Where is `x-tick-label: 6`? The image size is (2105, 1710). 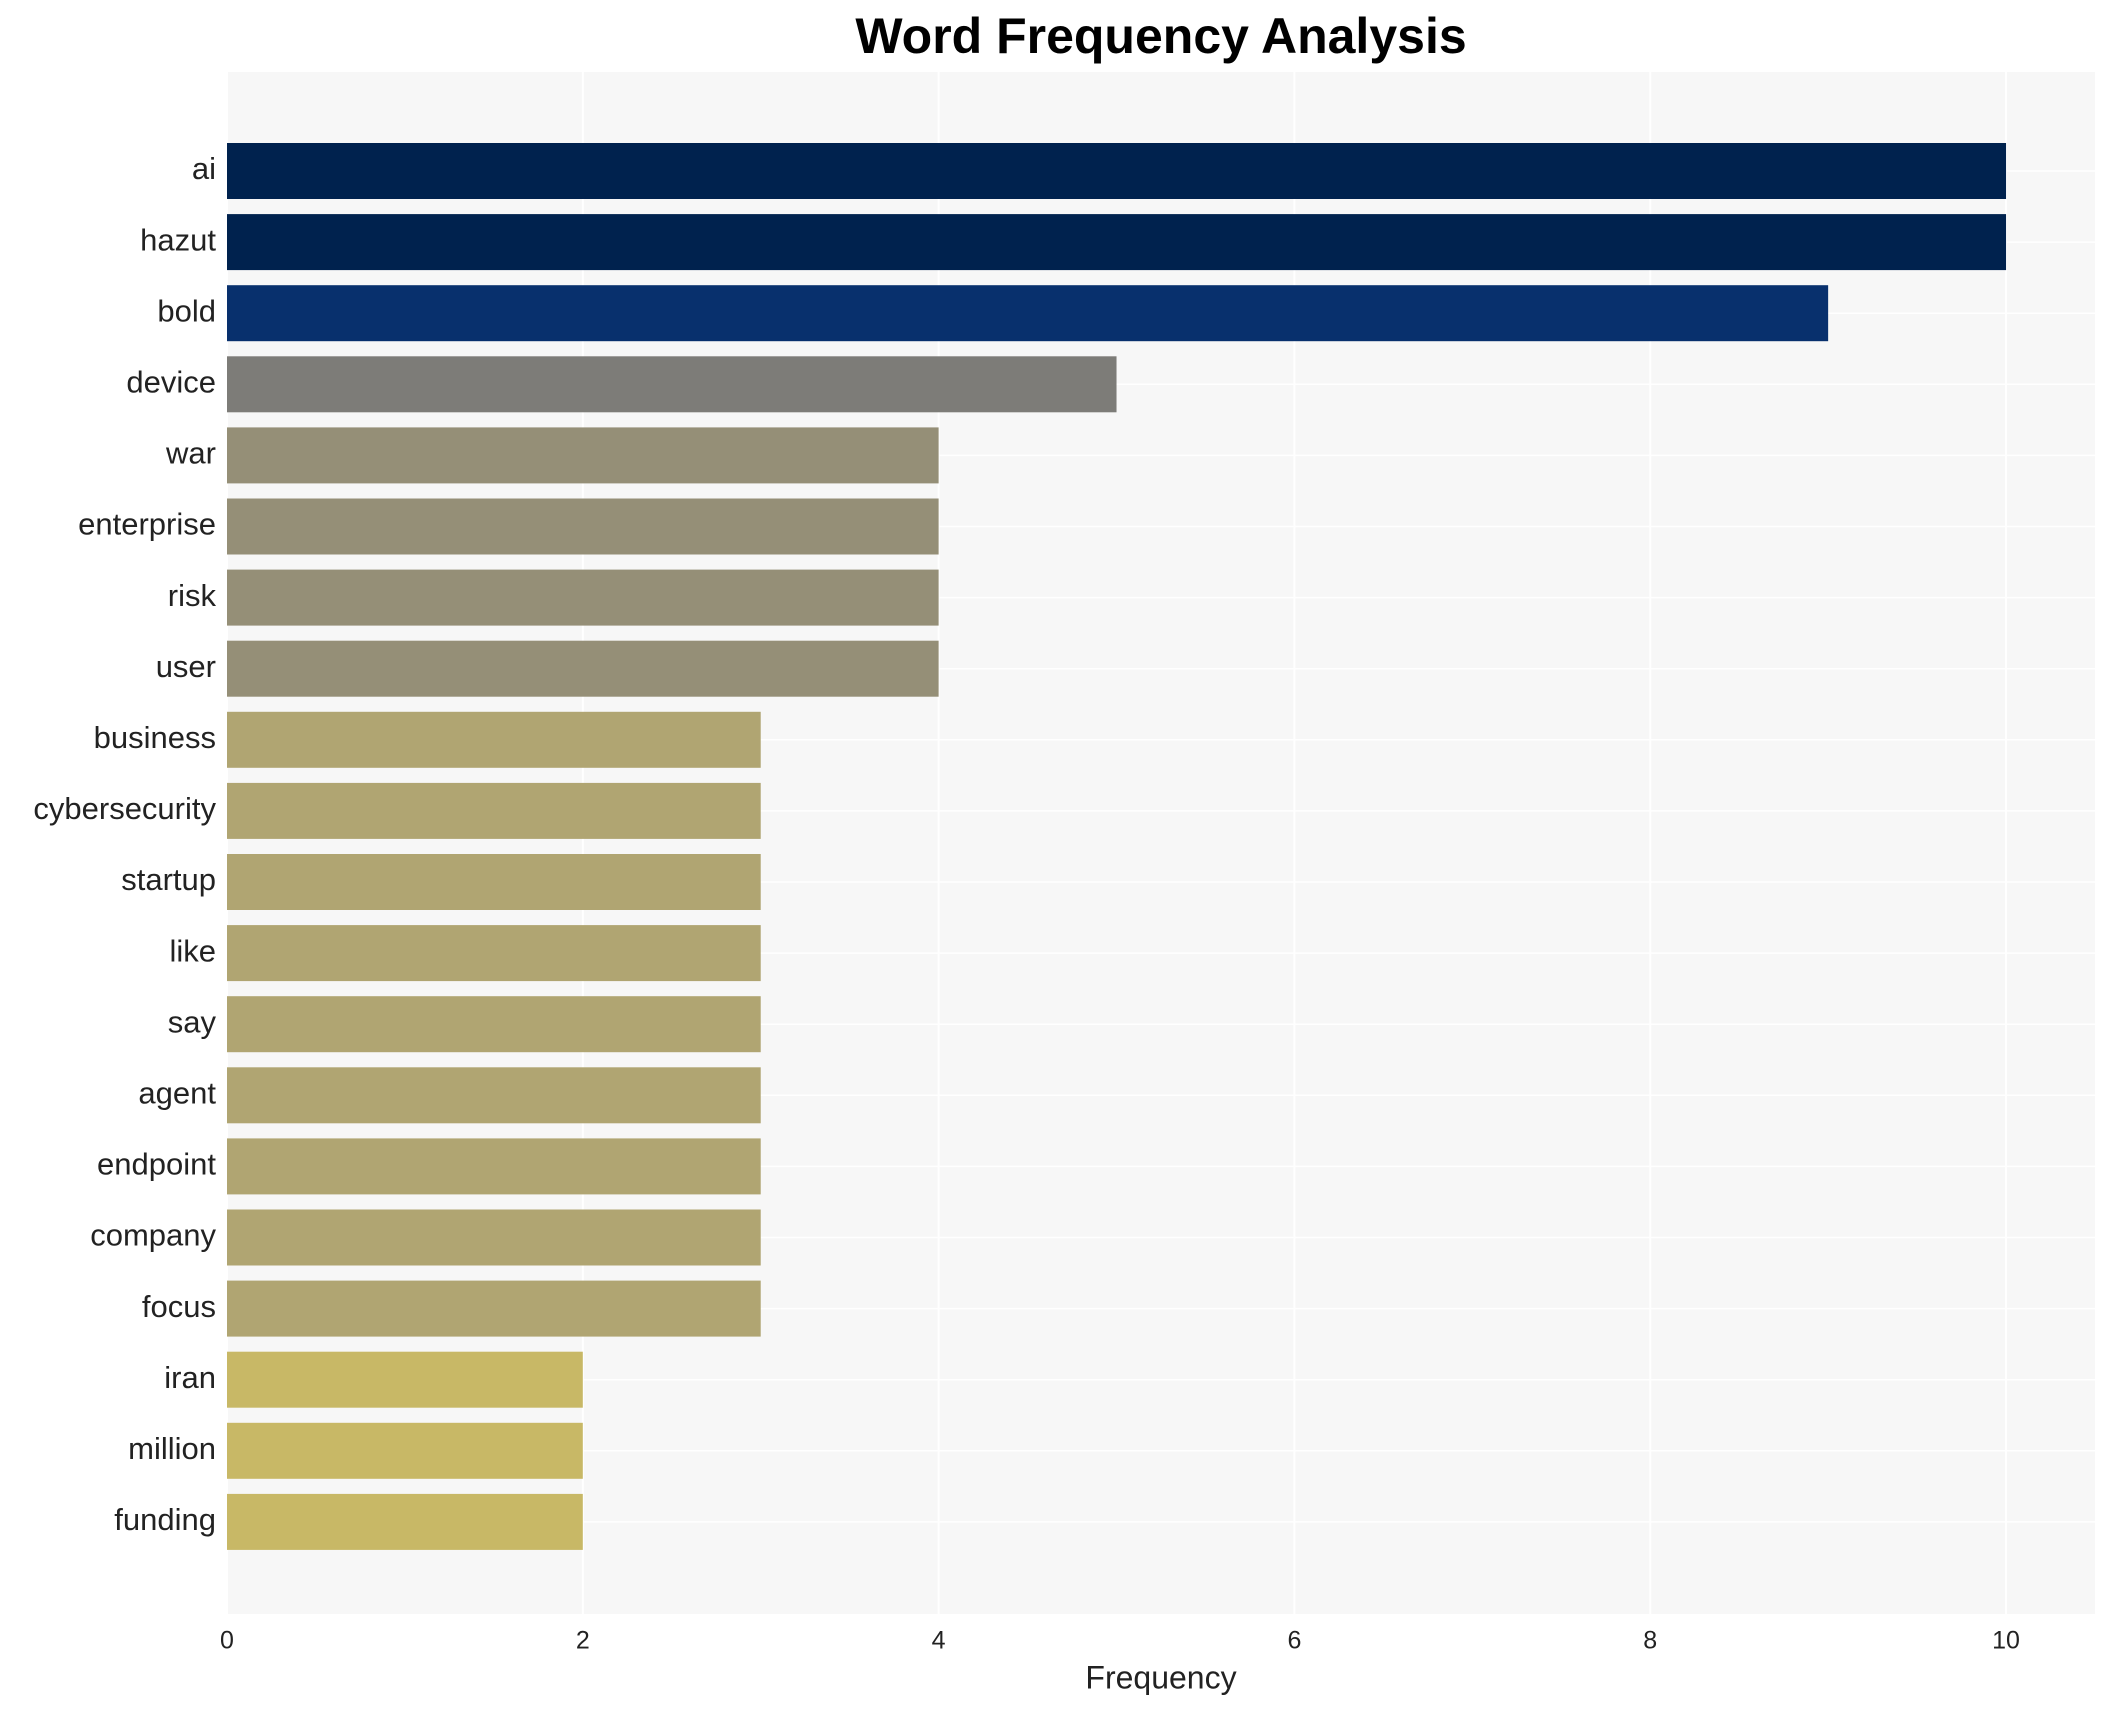
x-tick-label: 6 is located at coordinates (1294, 1641).